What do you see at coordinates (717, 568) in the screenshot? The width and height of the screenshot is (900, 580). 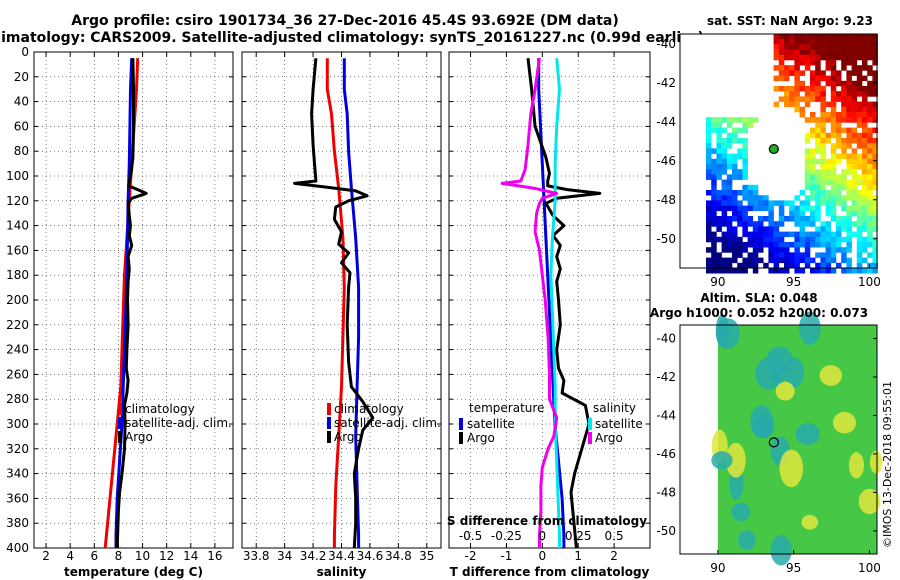 I see `map-x-tick-label: 90` at bounding box center [717, 568].